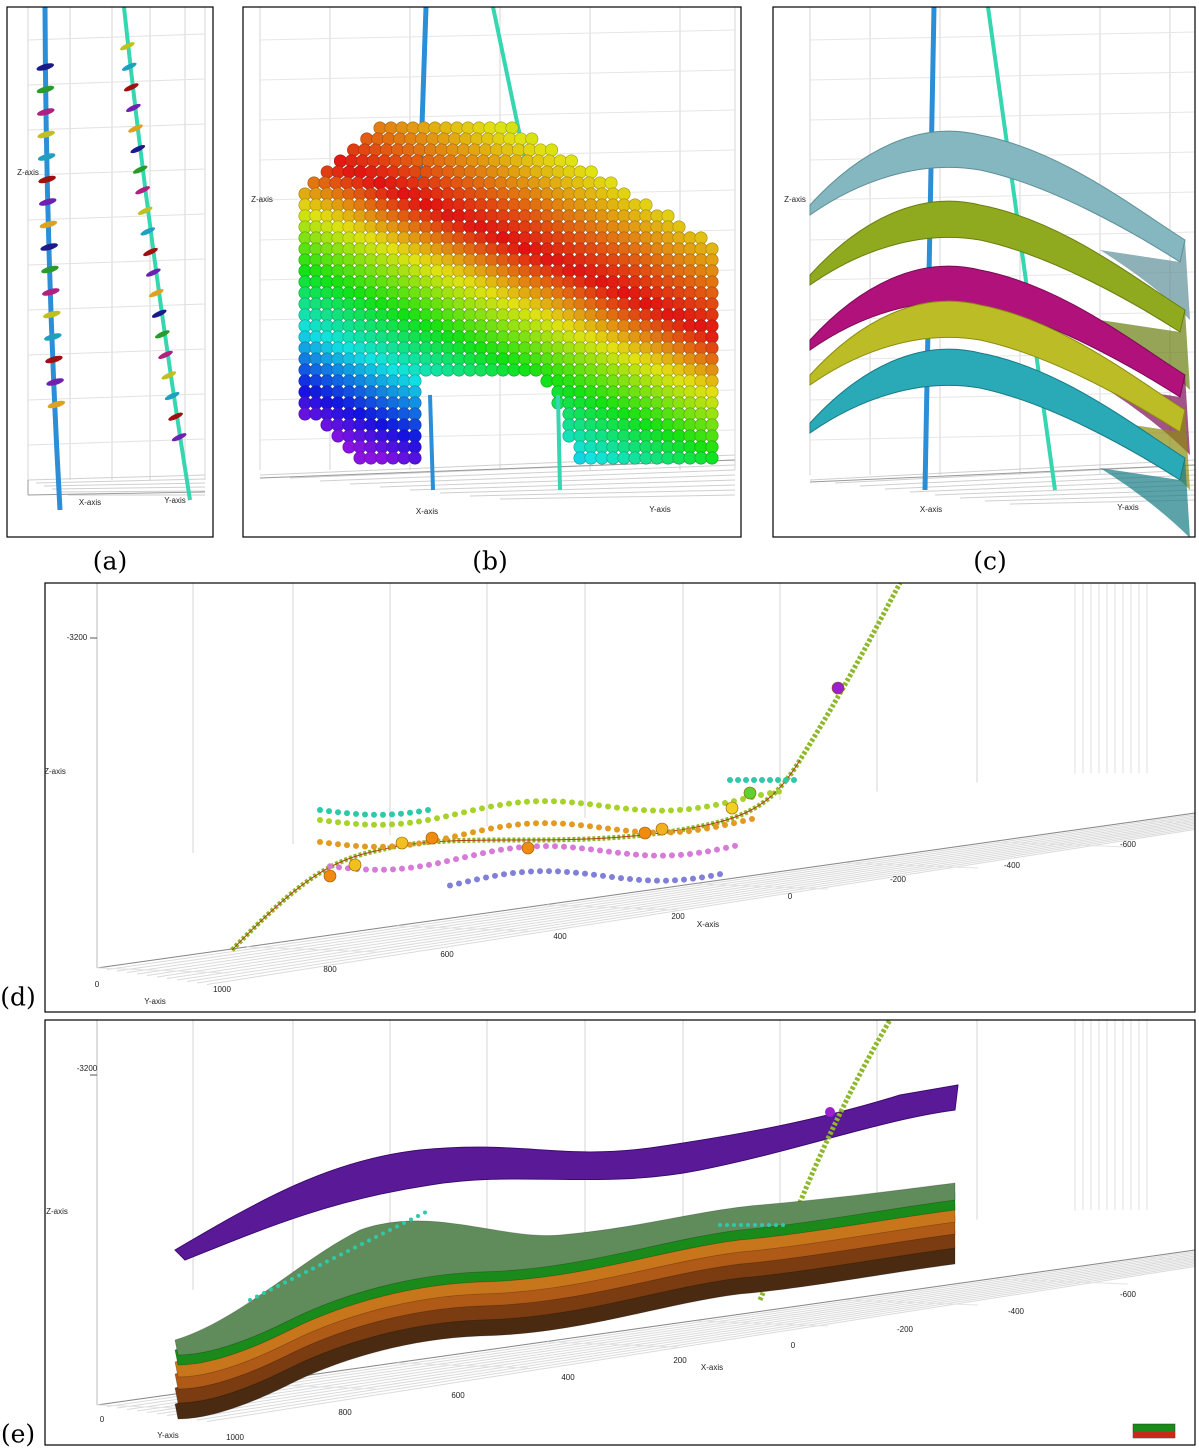  Describe the element at coordinates (1016, 1311) in the screenshot. I see `tick-label: -400` at that location.